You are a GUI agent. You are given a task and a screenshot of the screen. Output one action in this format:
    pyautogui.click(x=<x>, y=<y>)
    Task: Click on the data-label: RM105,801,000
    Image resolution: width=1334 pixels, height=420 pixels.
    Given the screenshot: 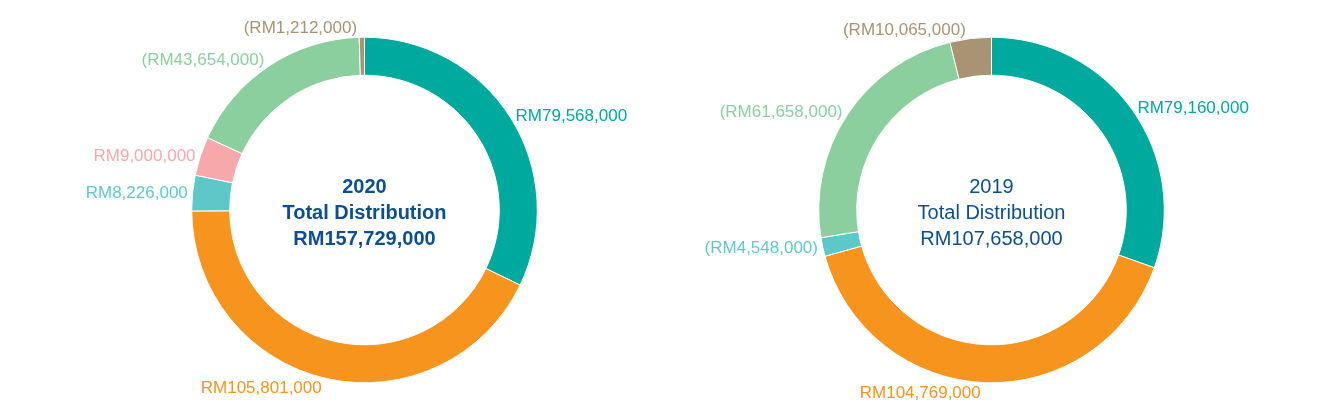 What is the action you would take?
    pyautogui.click(x=261, y=388)
    